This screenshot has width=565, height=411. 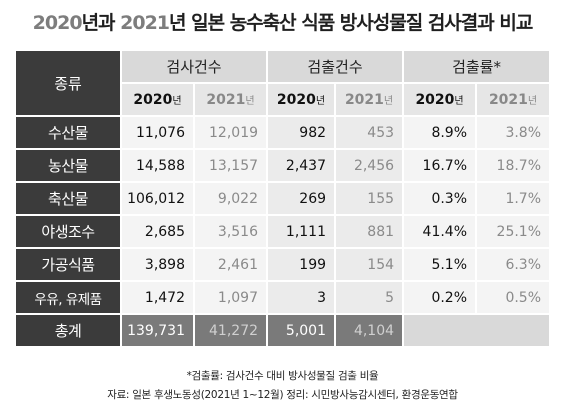 What do you see at coordinates (230, 264) in the screenshot?
I see `cell-value: 2,461` at bounding box center [230, 264].